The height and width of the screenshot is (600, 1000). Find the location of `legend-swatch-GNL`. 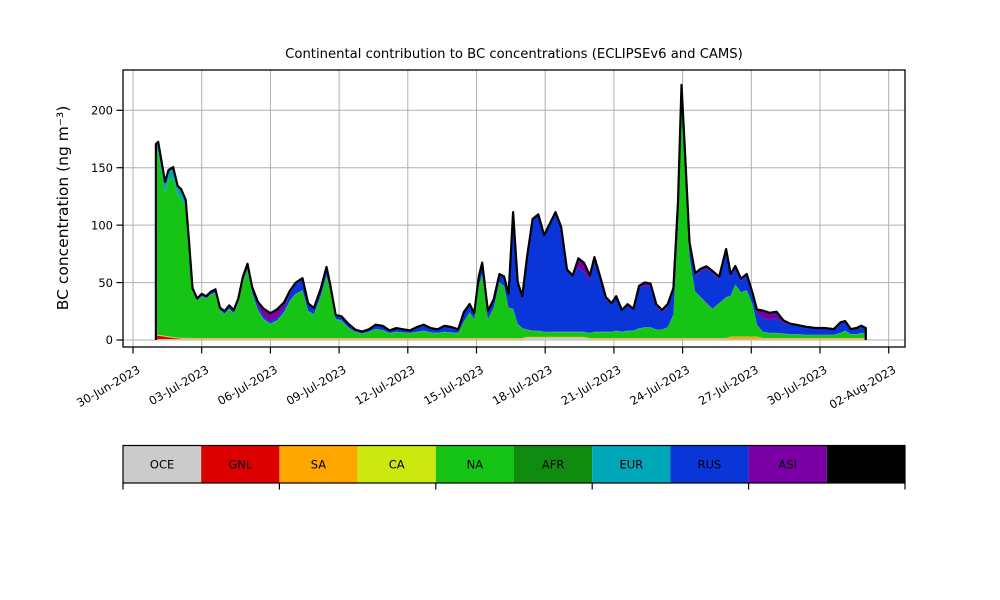

legend-swatch-GNL is located at coordinates (240, 464).